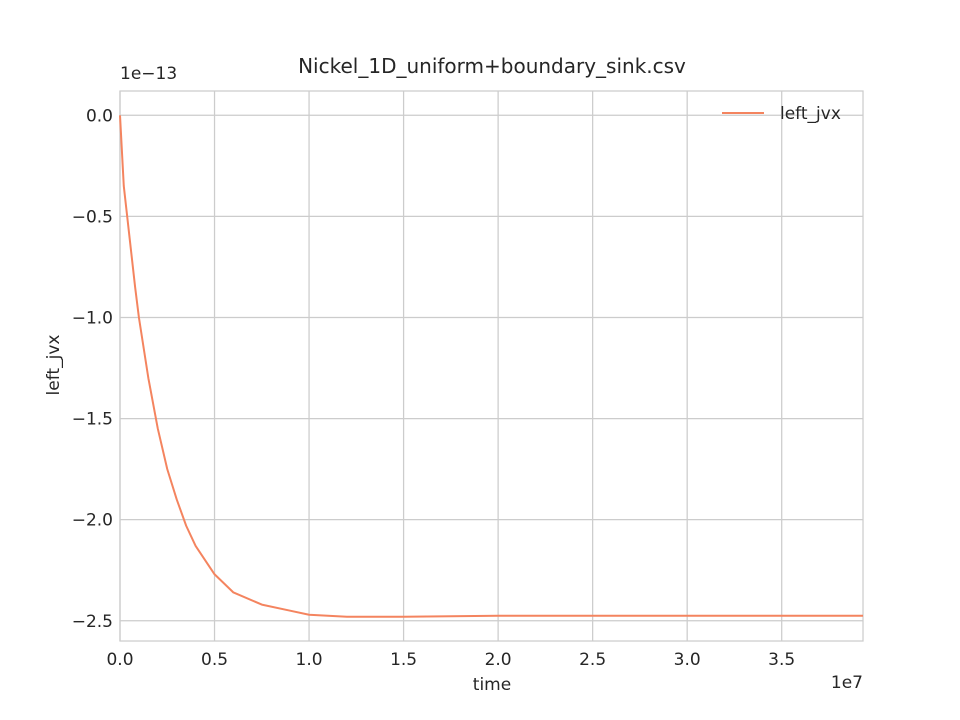  Describe the element at coordinates (92, 217) in the screenshot. I see `y-tick-label: −0.5` at that location.